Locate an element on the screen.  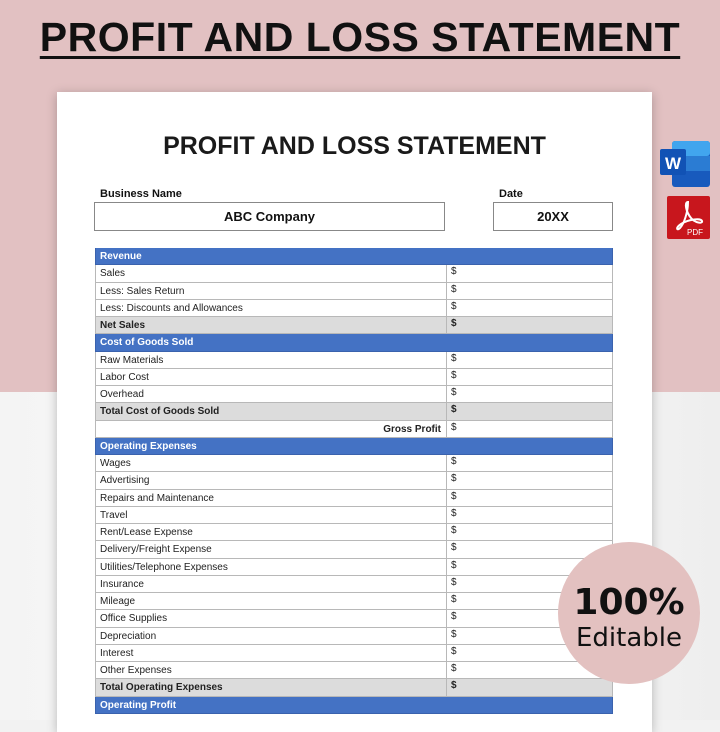
row-label: Revenue is located at coordinates (121, 256).